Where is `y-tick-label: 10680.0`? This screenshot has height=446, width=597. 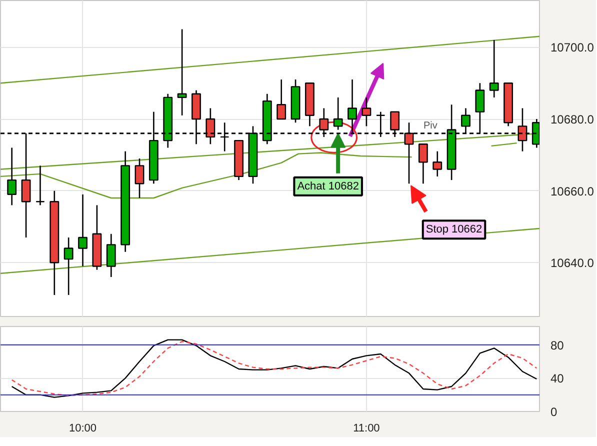 y-tick-label: 10680.0 is located at coordinates (572, 119).